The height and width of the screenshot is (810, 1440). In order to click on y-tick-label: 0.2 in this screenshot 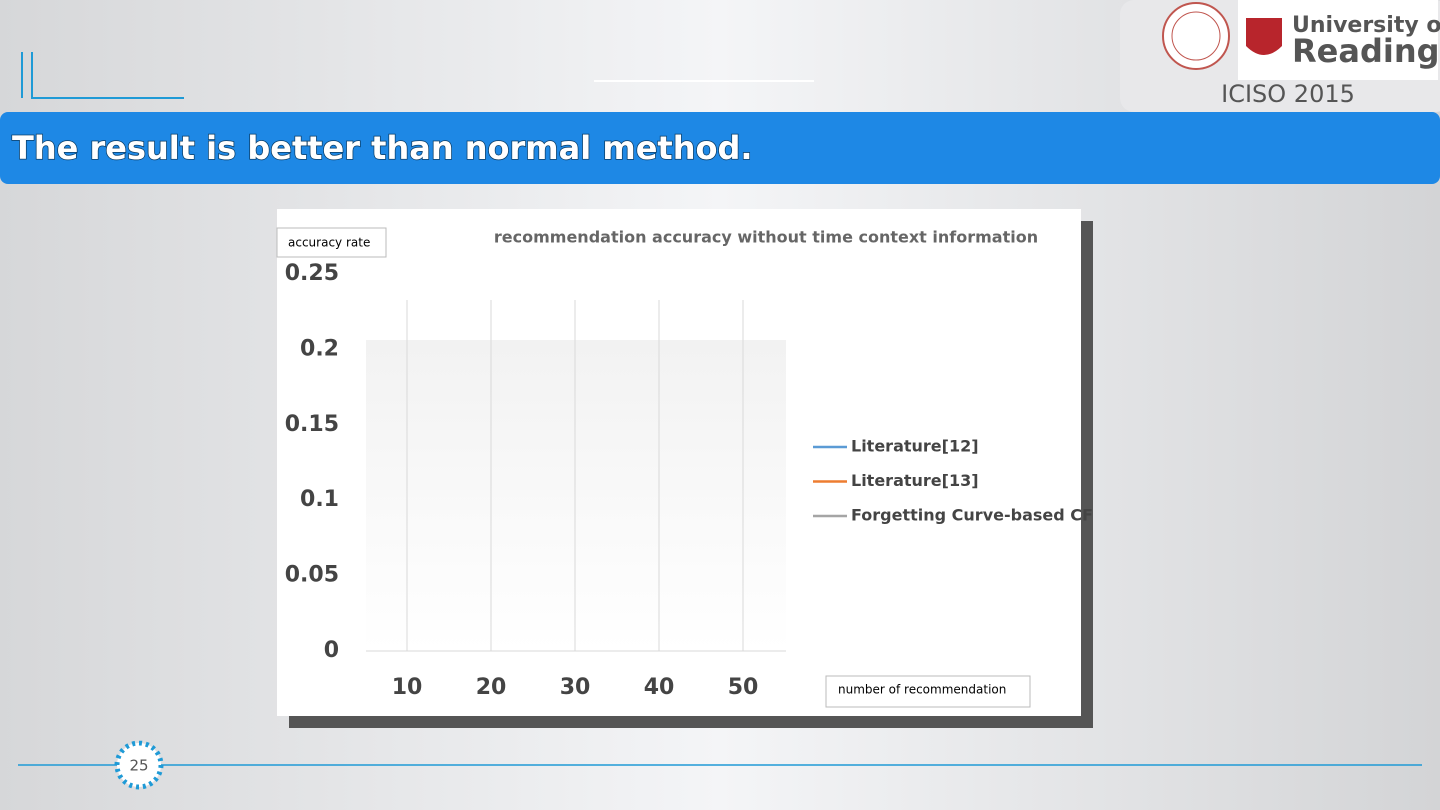, I will do `click(319, 348)`.